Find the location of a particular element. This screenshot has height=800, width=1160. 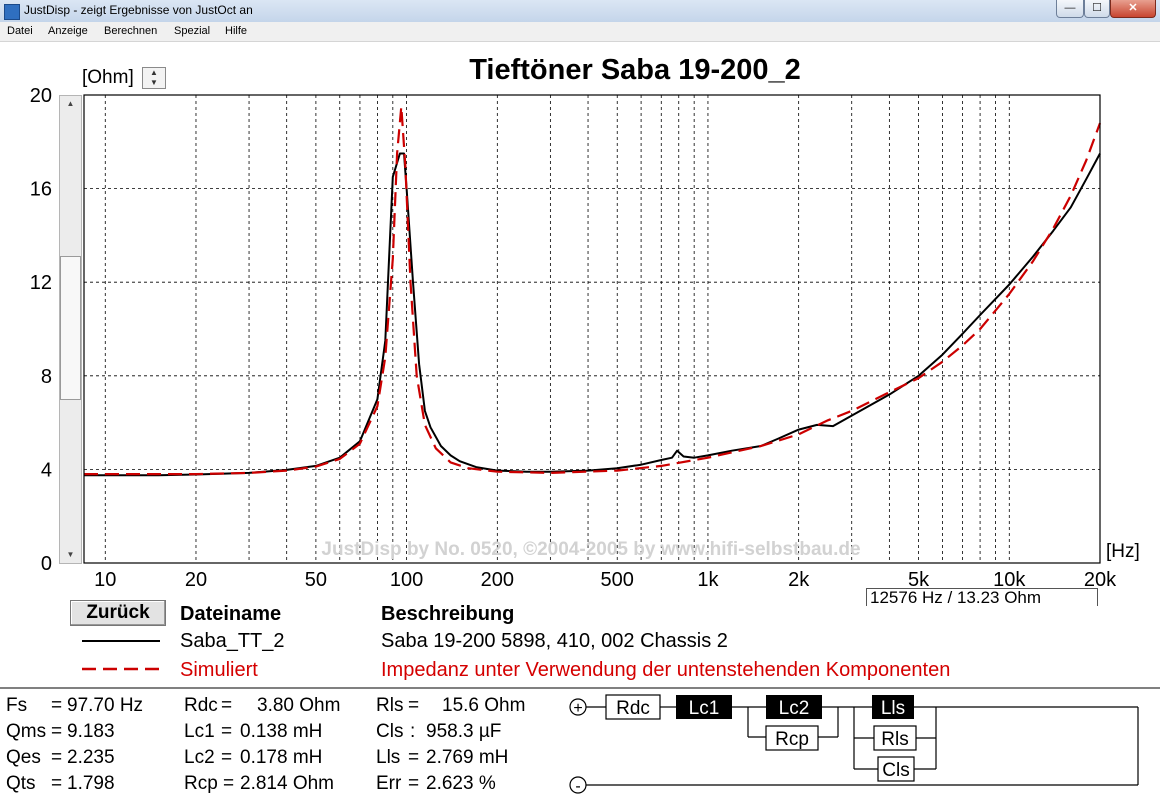

back-button: Zurück is located at coordinates (118, 613).